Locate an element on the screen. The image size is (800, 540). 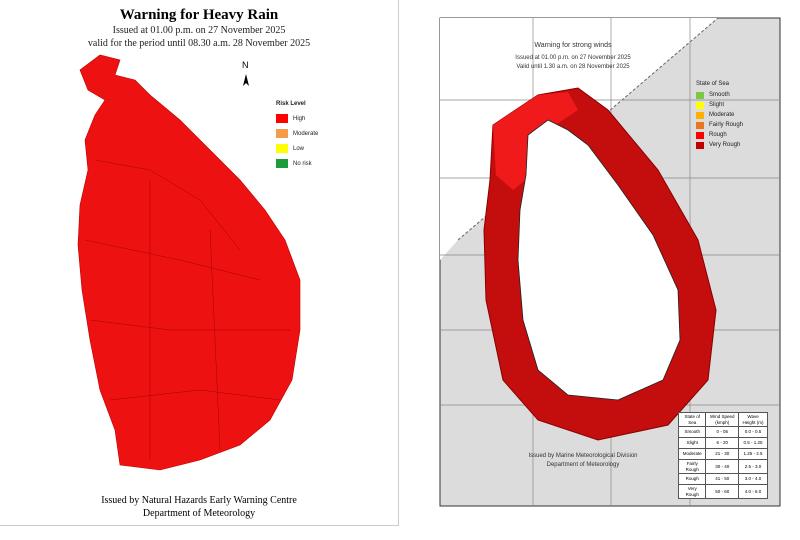
strong-wind-title: Warning for strong winds is located at coordinates (573, 45).